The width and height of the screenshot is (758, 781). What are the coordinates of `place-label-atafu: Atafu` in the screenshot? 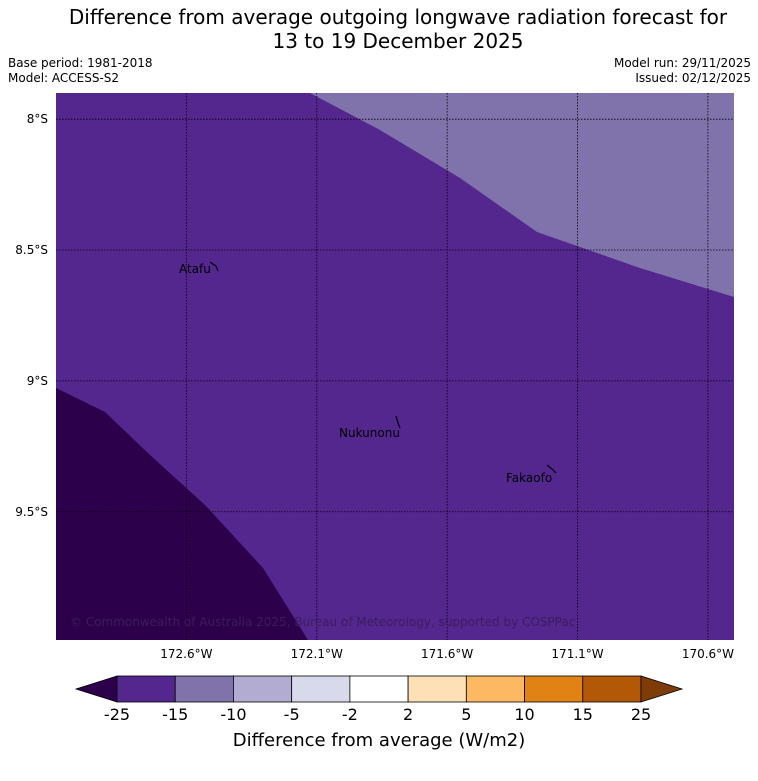 It's located at (195, 269).